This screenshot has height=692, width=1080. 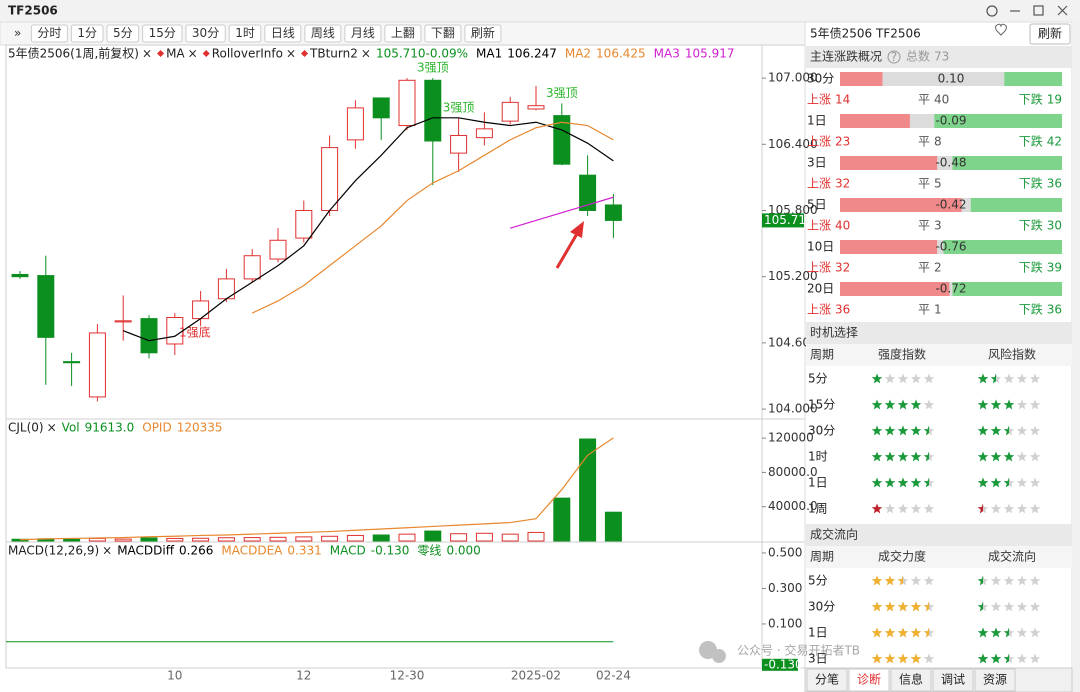 I want to click on legend-title: CJL(0), so click(x=26, y=428).